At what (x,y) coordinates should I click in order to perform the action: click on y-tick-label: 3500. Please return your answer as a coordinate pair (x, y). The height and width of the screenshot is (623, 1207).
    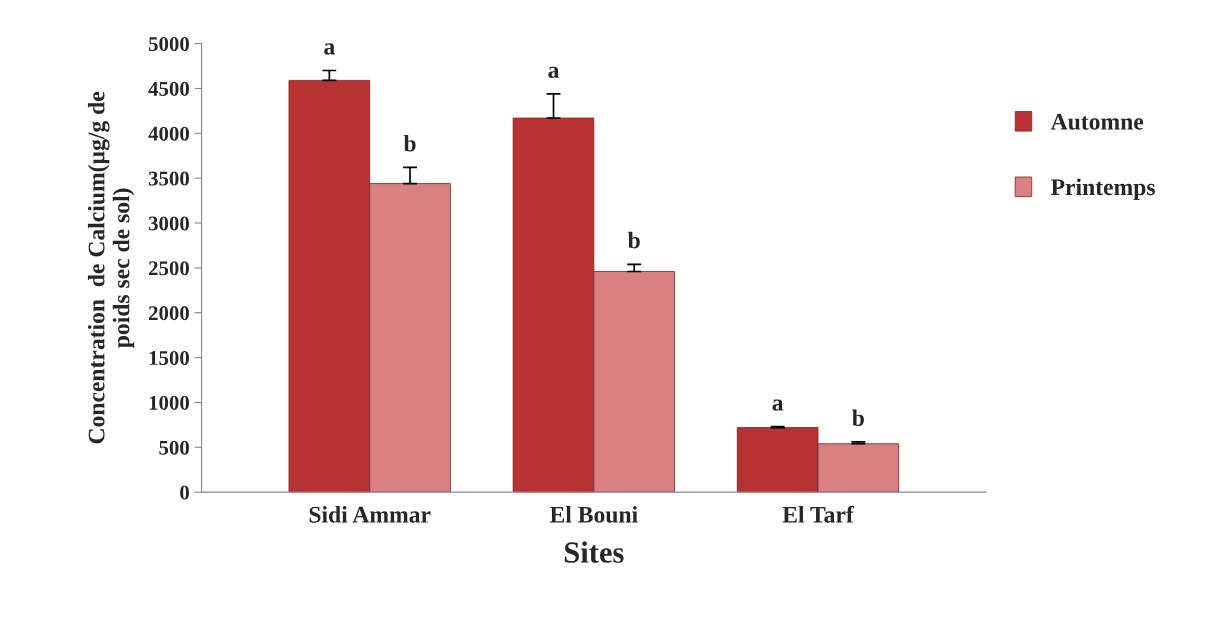
    Looking at the image, I should click on (168, 178).